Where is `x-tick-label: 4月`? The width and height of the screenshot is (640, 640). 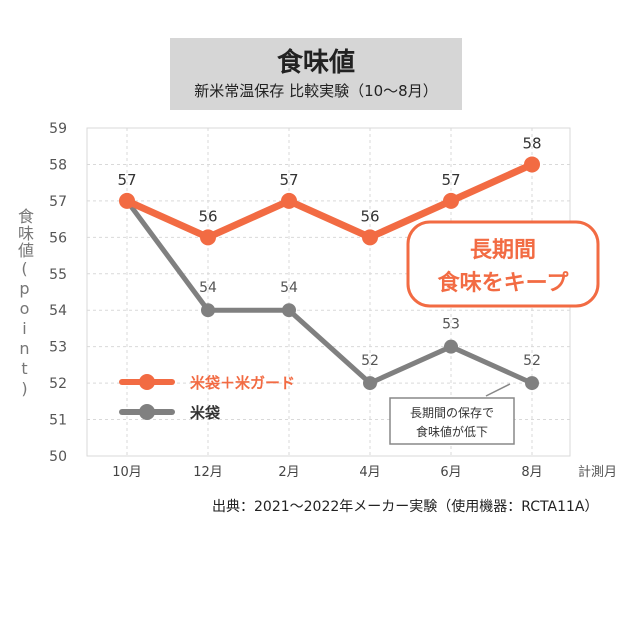 x-tick-label: 4月 is located at coordinates (369, 472).